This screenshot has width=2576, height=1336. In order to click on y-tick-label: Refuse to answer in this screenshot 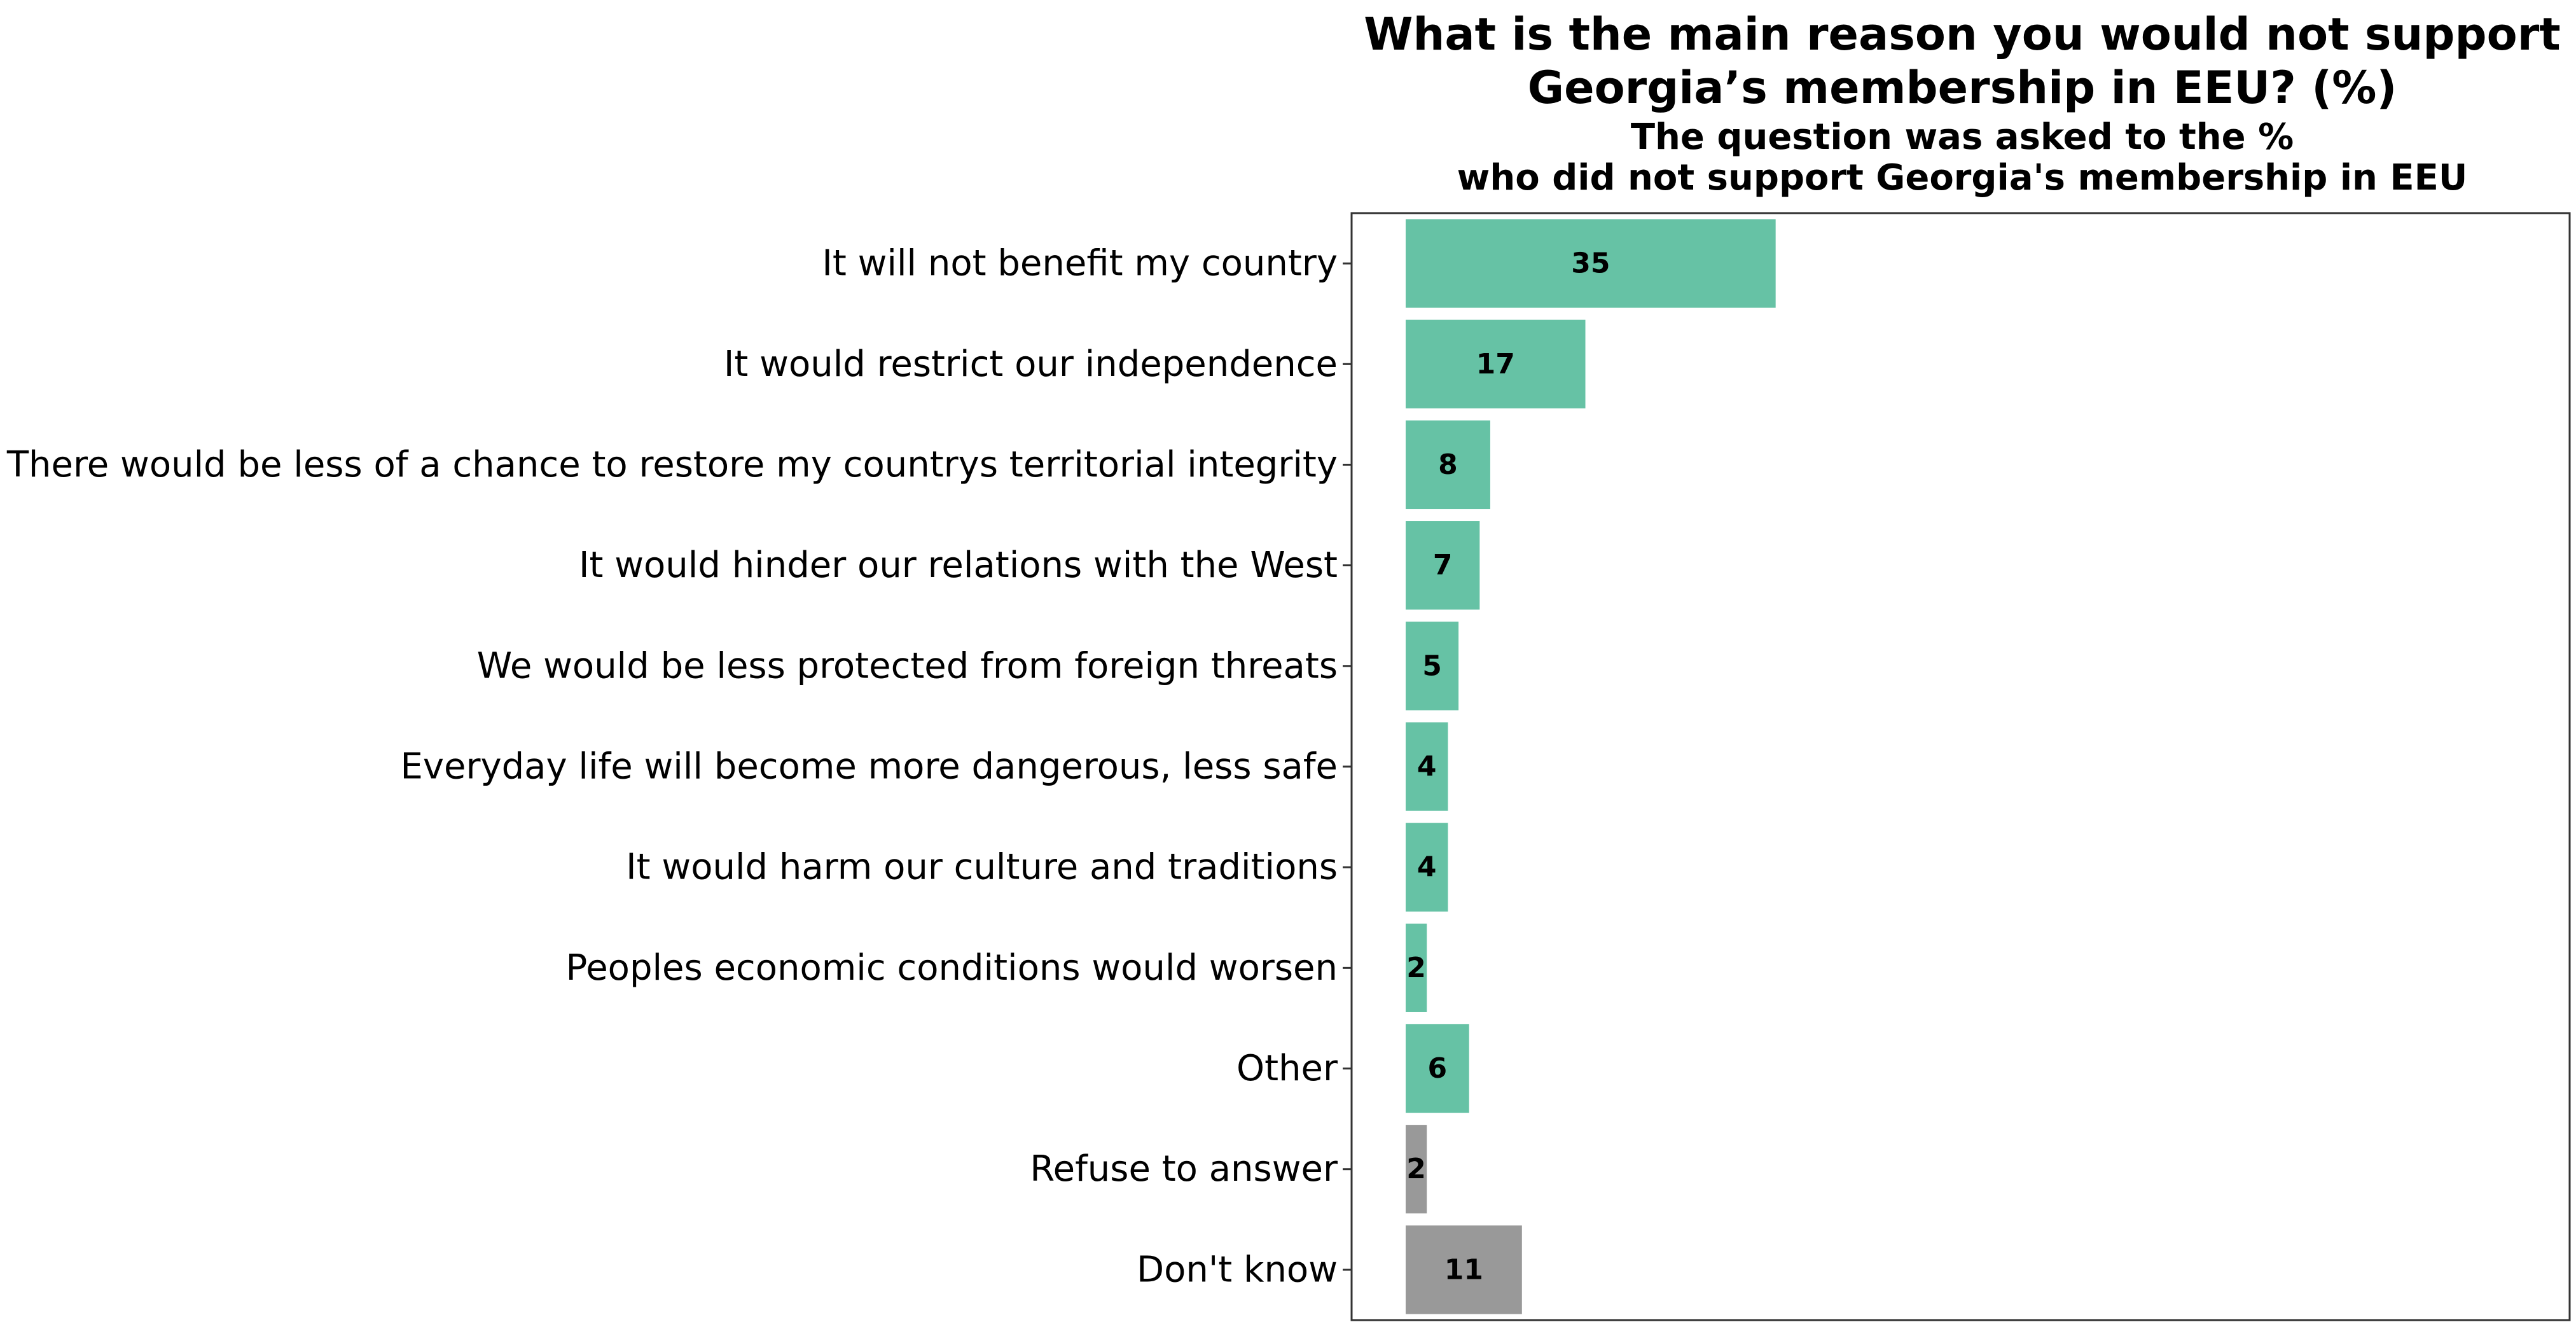, I will do `click(1184, 1169)`.